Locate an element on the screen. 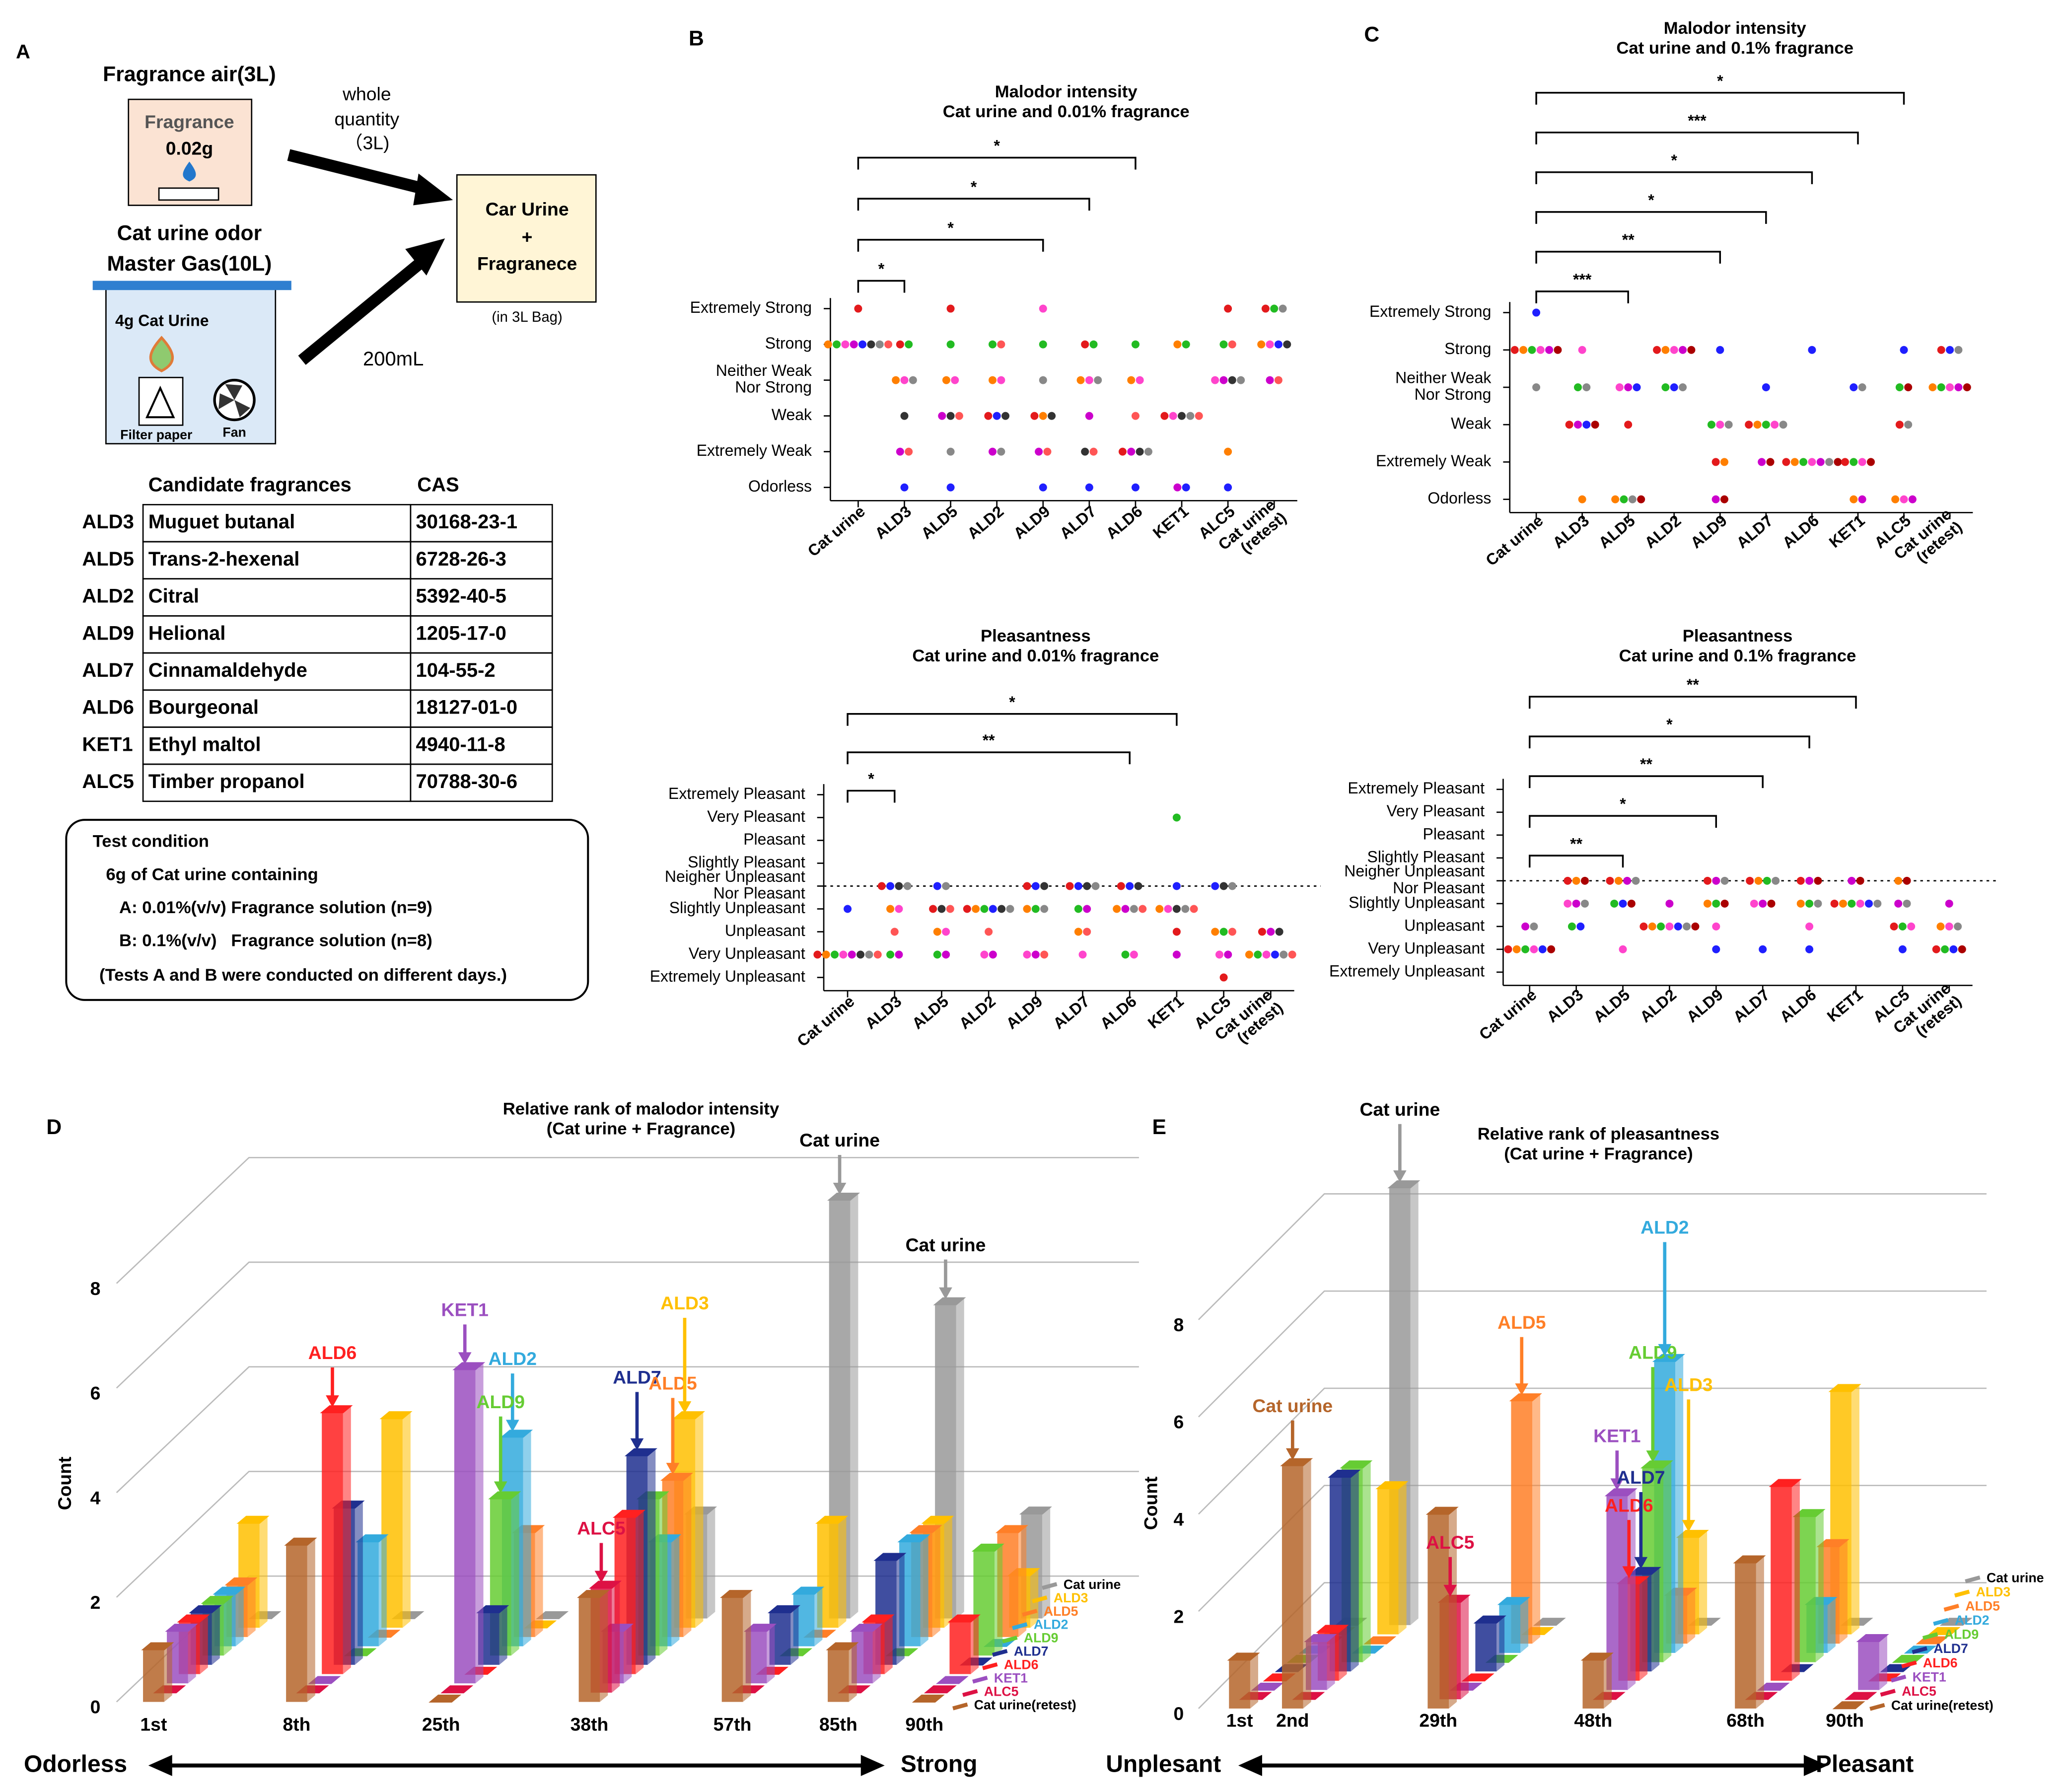 The width and height of the screenshot is (2066, 1792). legend-label: Cat urine(retest) is located at coordinates (1942, 1705).